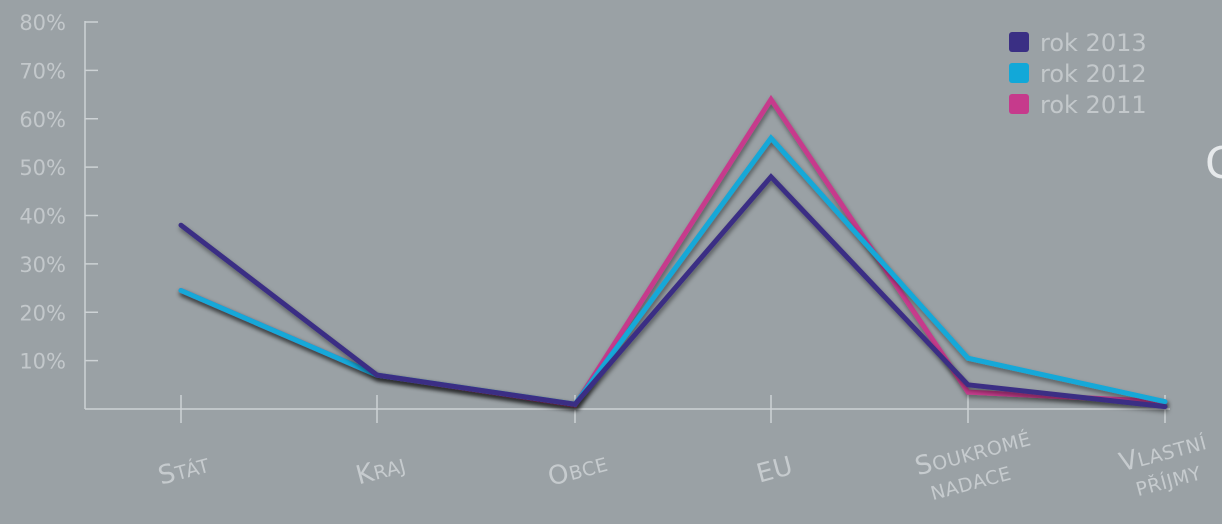 The height and width of the screenshot is (524, 1222). Describe the element at coordinates (42, 362) in the screenshot. I see `y-tick-label: 10%` at that location.